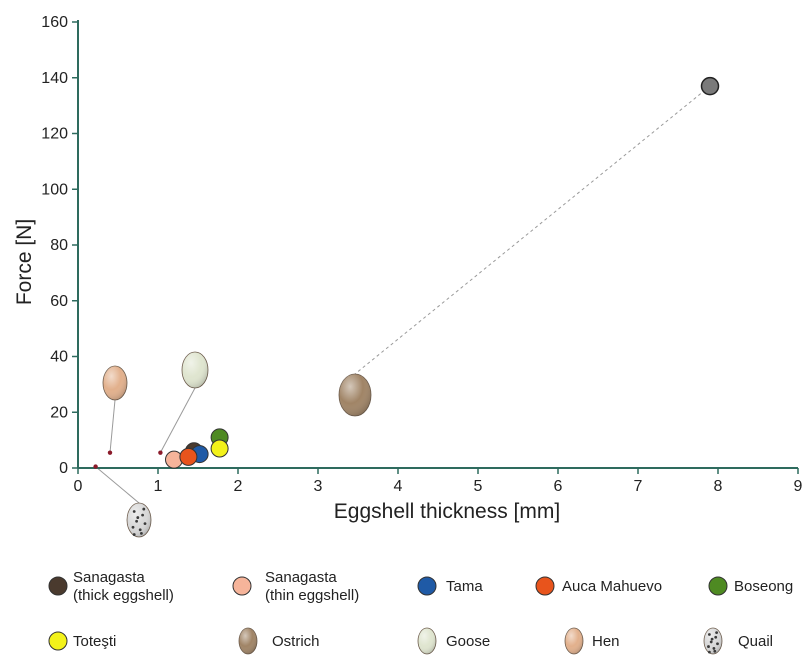 This screenshot has height=663, width=812. What do you see at coordinates (318, 486) in the screenshot?
I see `x-tick-label: 3` at bounding box center [318, 486].